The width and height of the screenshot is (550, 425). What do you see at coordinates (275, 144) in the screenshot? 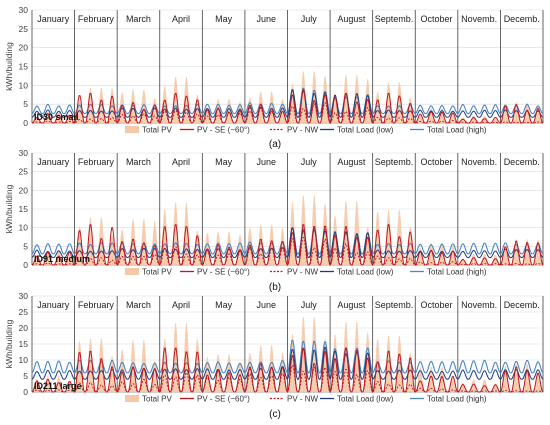
I see `panel-caption: (a)` at bounding box center [275, 144].